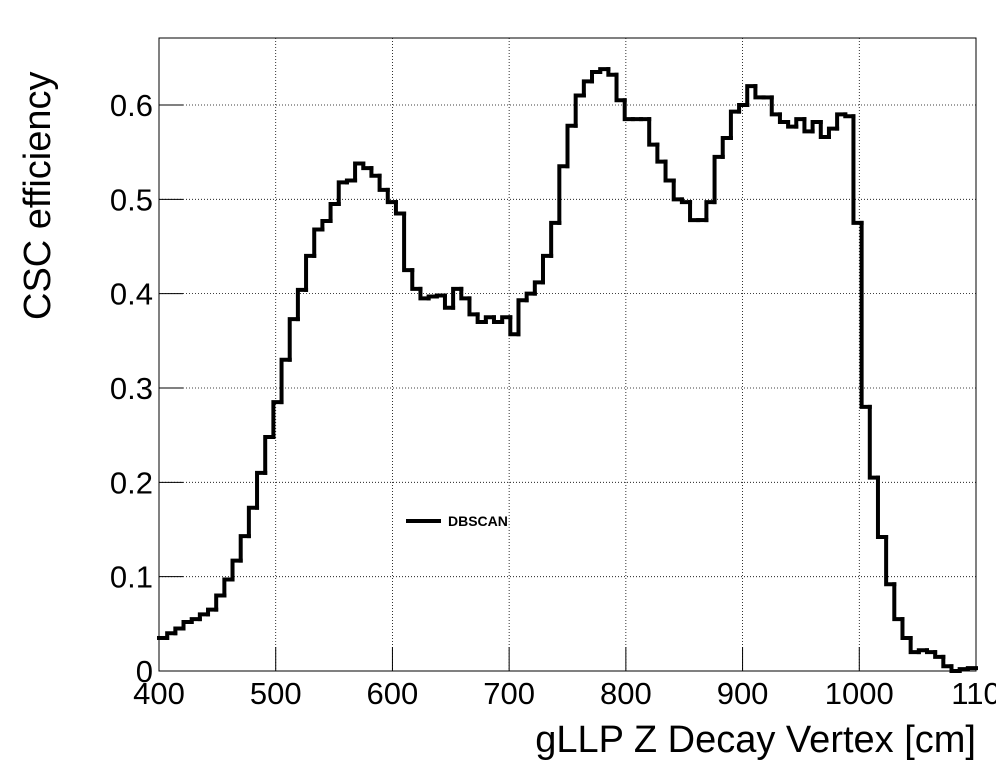  I want to click on x-tick-label: 900, so click(743, 693).